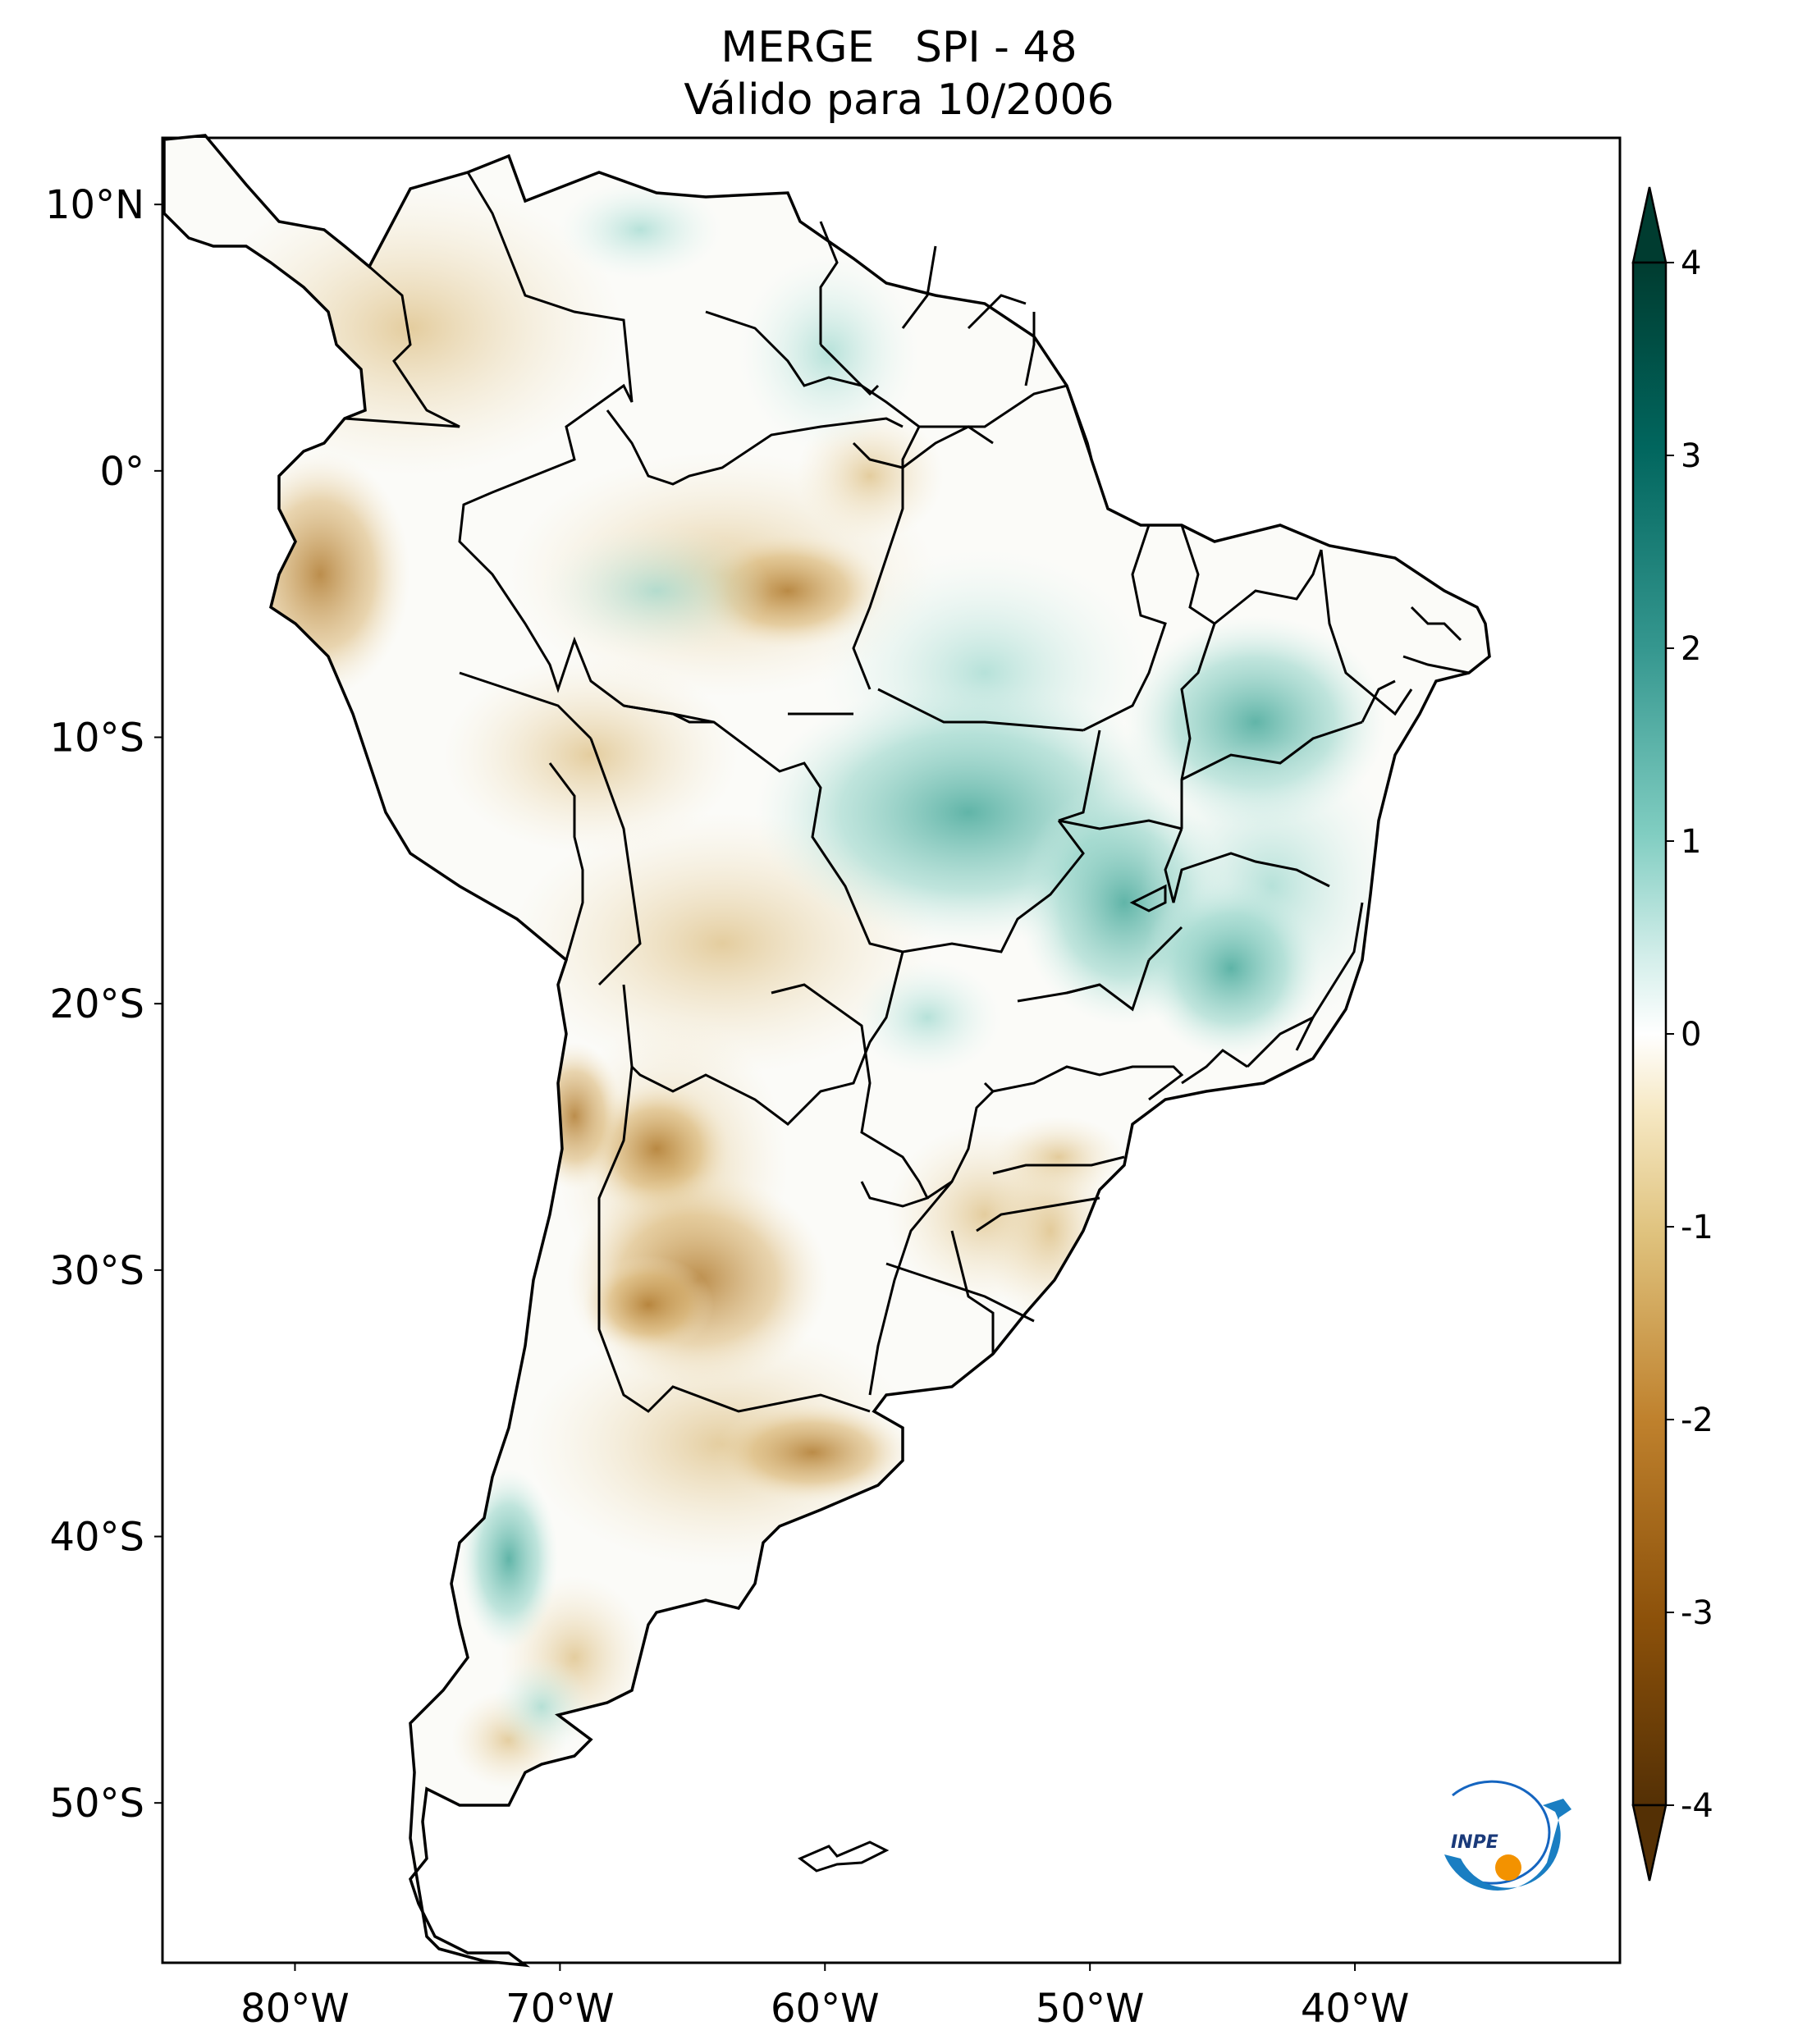  What do you see at coordinates (1697, 1227) in the screenshot?
I see `colorbar-tick-label: -1` at bounding box center [1697, 1227].